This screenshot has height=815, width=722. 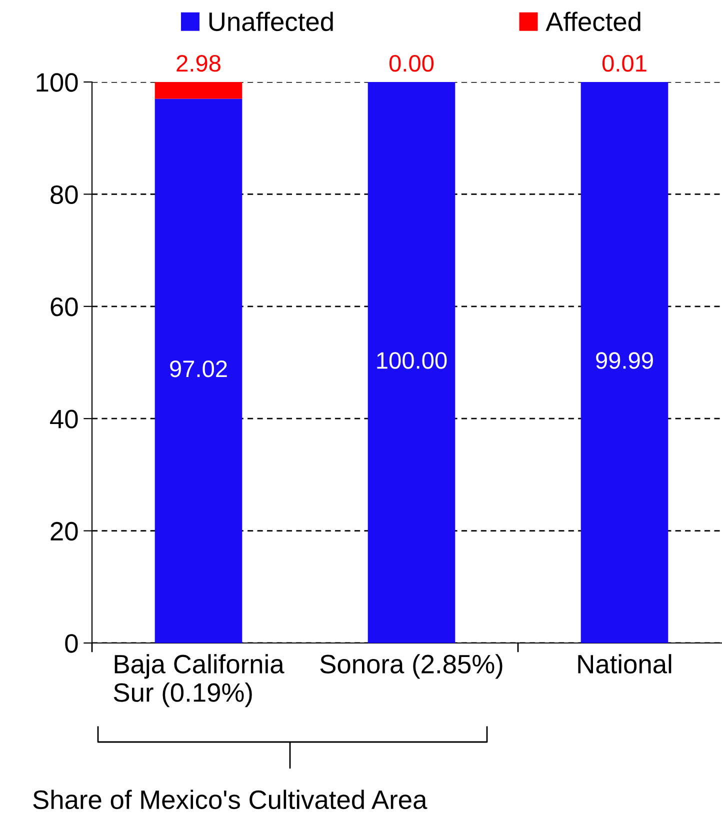 I want to click on legend-label: Affected, so click(x=593, y=22).